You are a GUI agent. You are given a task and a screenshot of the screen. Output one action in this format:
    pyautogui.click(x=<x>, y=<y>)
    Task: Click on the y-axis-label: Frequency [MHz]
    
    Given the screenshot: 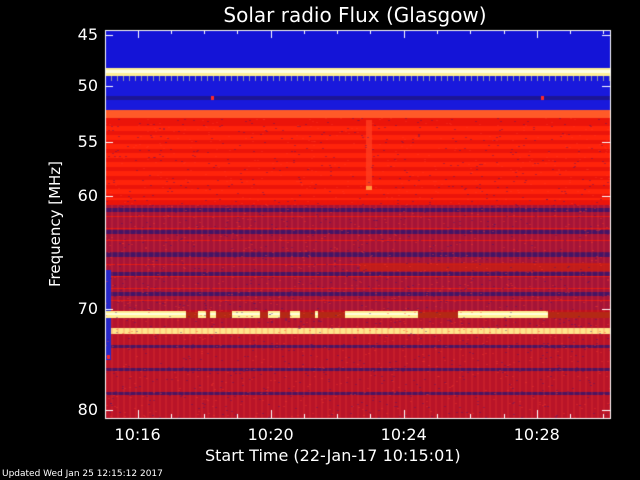 What is the action you would take?
    pyautogui.click(x=55, y=224)
    